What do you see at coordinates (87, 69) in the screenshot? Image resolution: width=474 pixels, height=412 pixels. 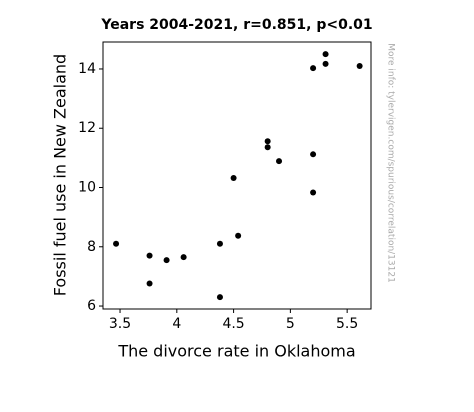 I see `y-tick-label: 14` at bounding box center [87, 69].